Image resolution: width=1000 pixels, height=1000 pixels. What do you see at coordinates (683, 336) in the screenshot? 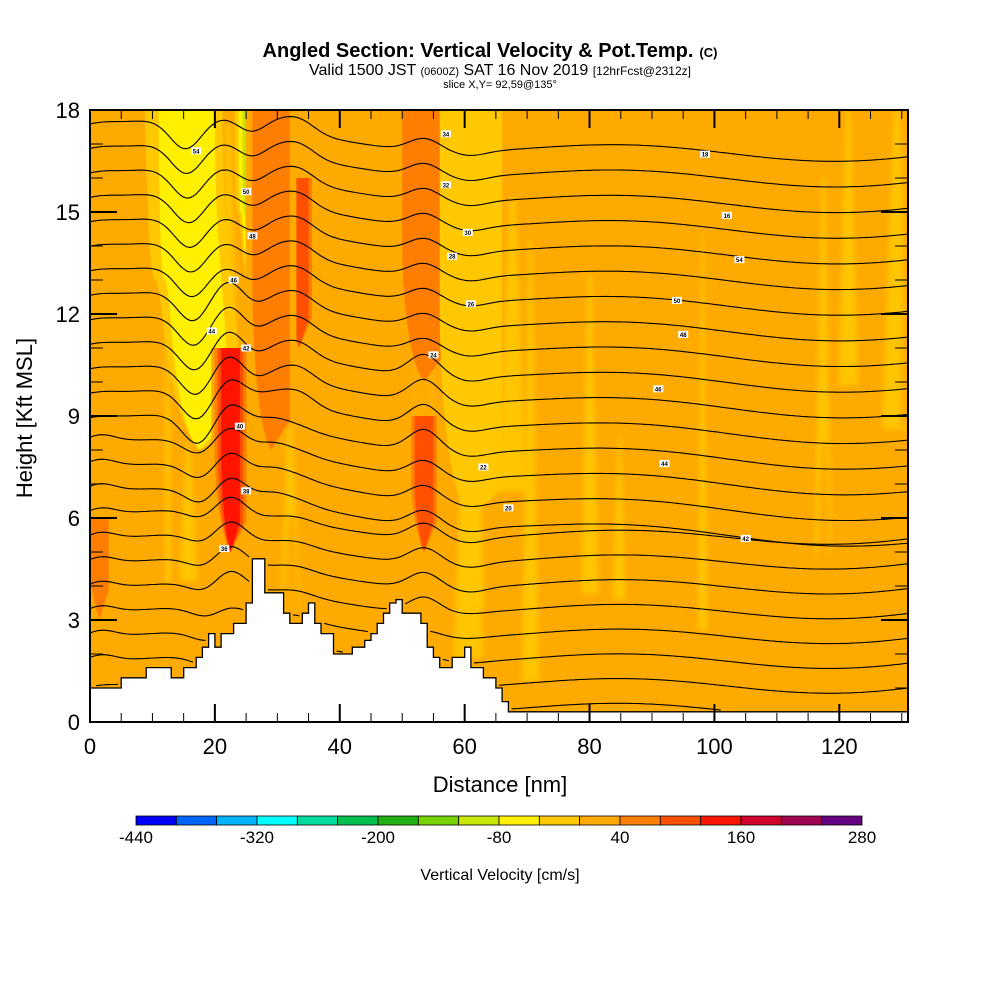
I see `contour-label-text: 48` at bounding box center [683, 336].